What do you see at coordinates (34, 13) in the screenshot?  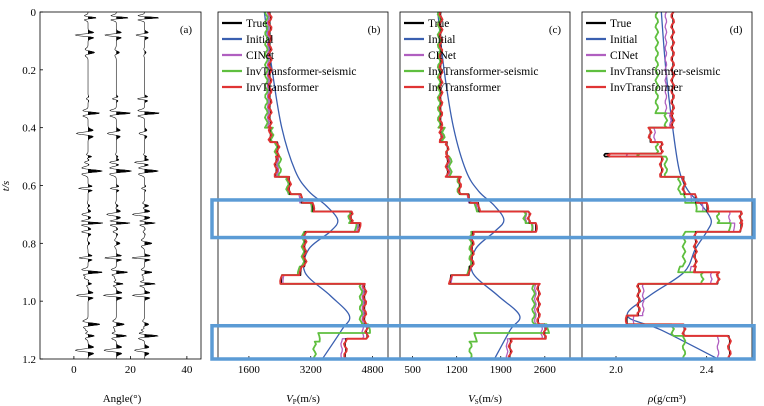 I see `y-tick-label: 0` at bounding box center [34, 13].